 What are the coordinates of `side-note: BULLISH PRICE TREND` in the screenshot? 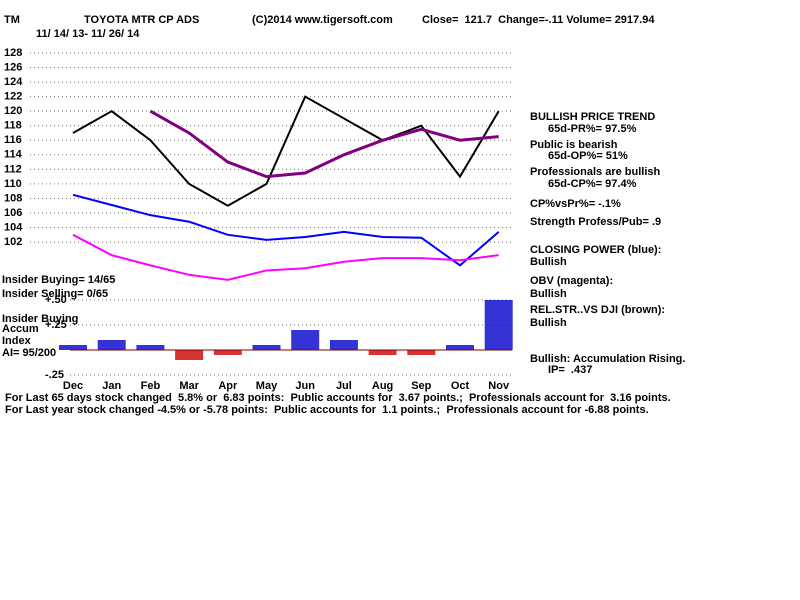 It's located at (592, 117).